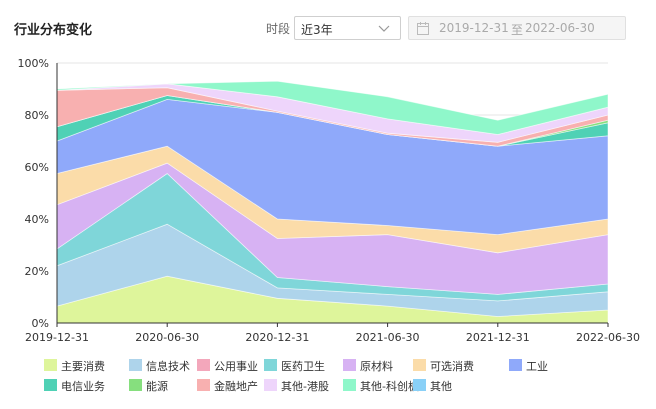 The width and height of the screenshot is (656, 409). Describe the element at coordinates (57, 337) in the screenshot. I see `x-tick-label: 2019-12-31` at that location.